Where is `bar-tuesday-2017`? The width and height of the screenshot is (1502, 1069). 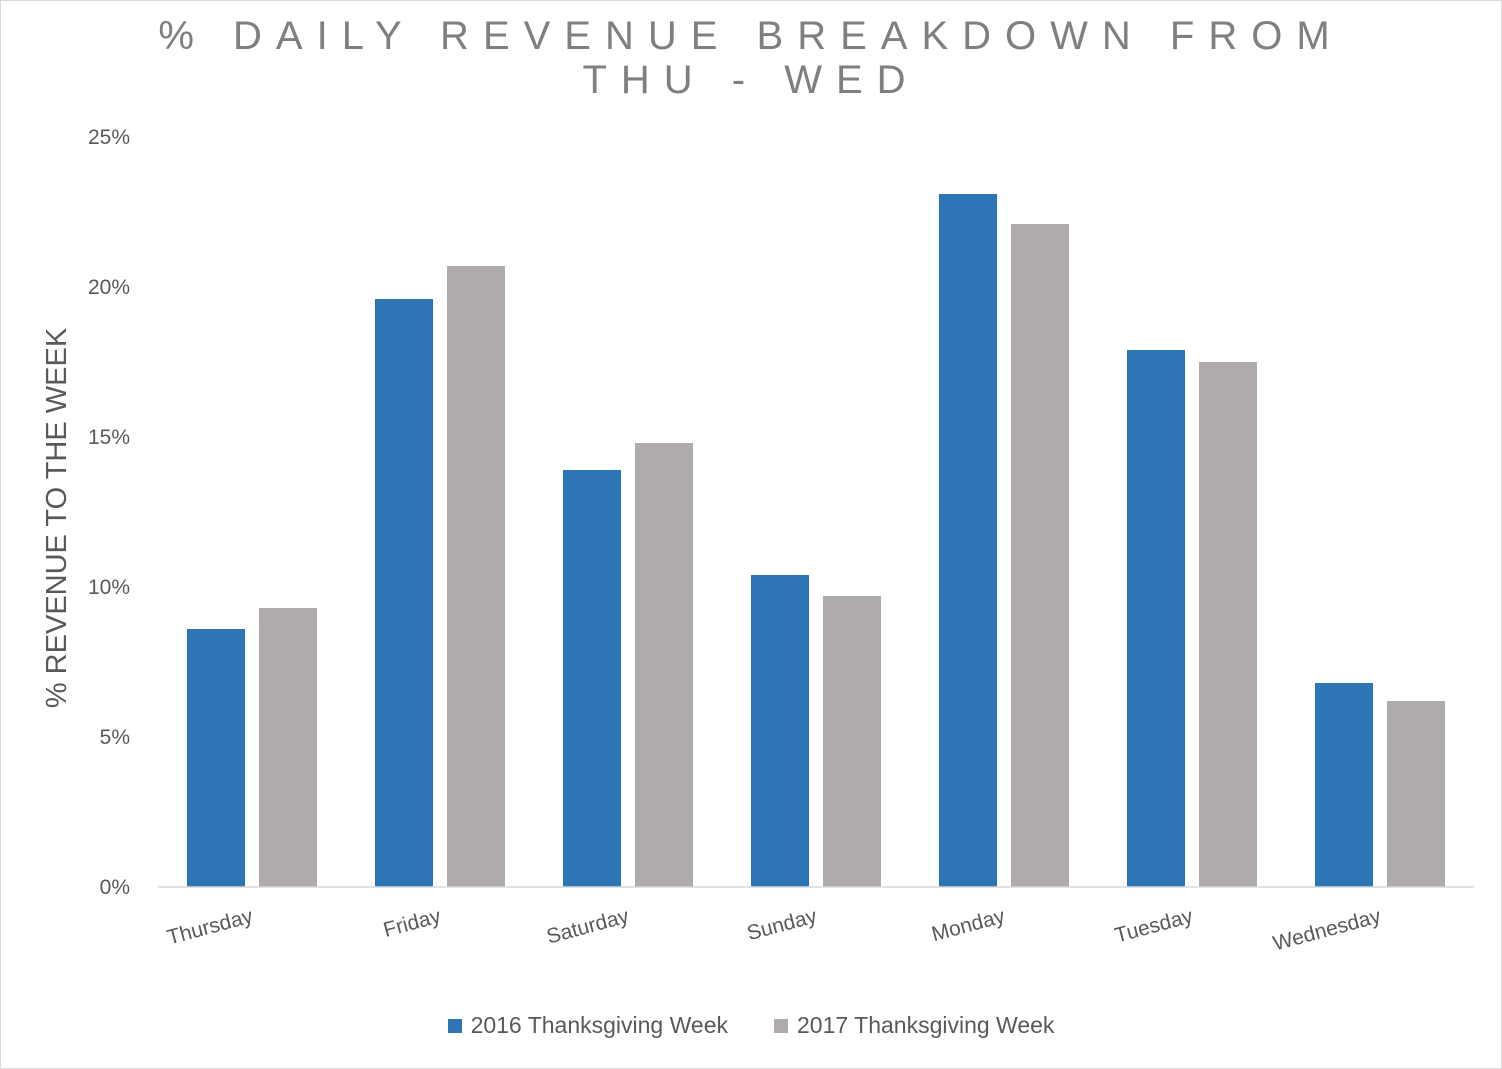 bar-tuesday-2017 is located at coordinates (1228, 624).